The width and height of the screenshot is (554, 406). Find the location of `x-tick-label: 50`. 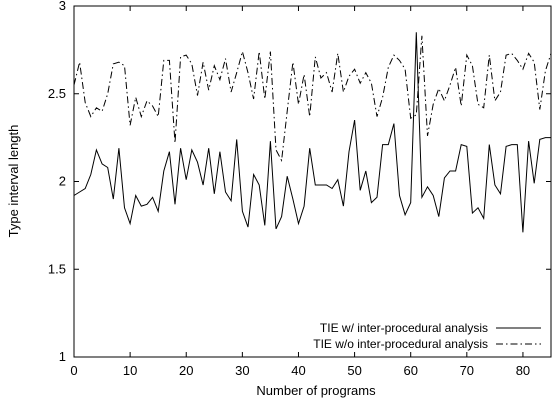

x-tick-label: 50 is located at coordinates (354, 370).